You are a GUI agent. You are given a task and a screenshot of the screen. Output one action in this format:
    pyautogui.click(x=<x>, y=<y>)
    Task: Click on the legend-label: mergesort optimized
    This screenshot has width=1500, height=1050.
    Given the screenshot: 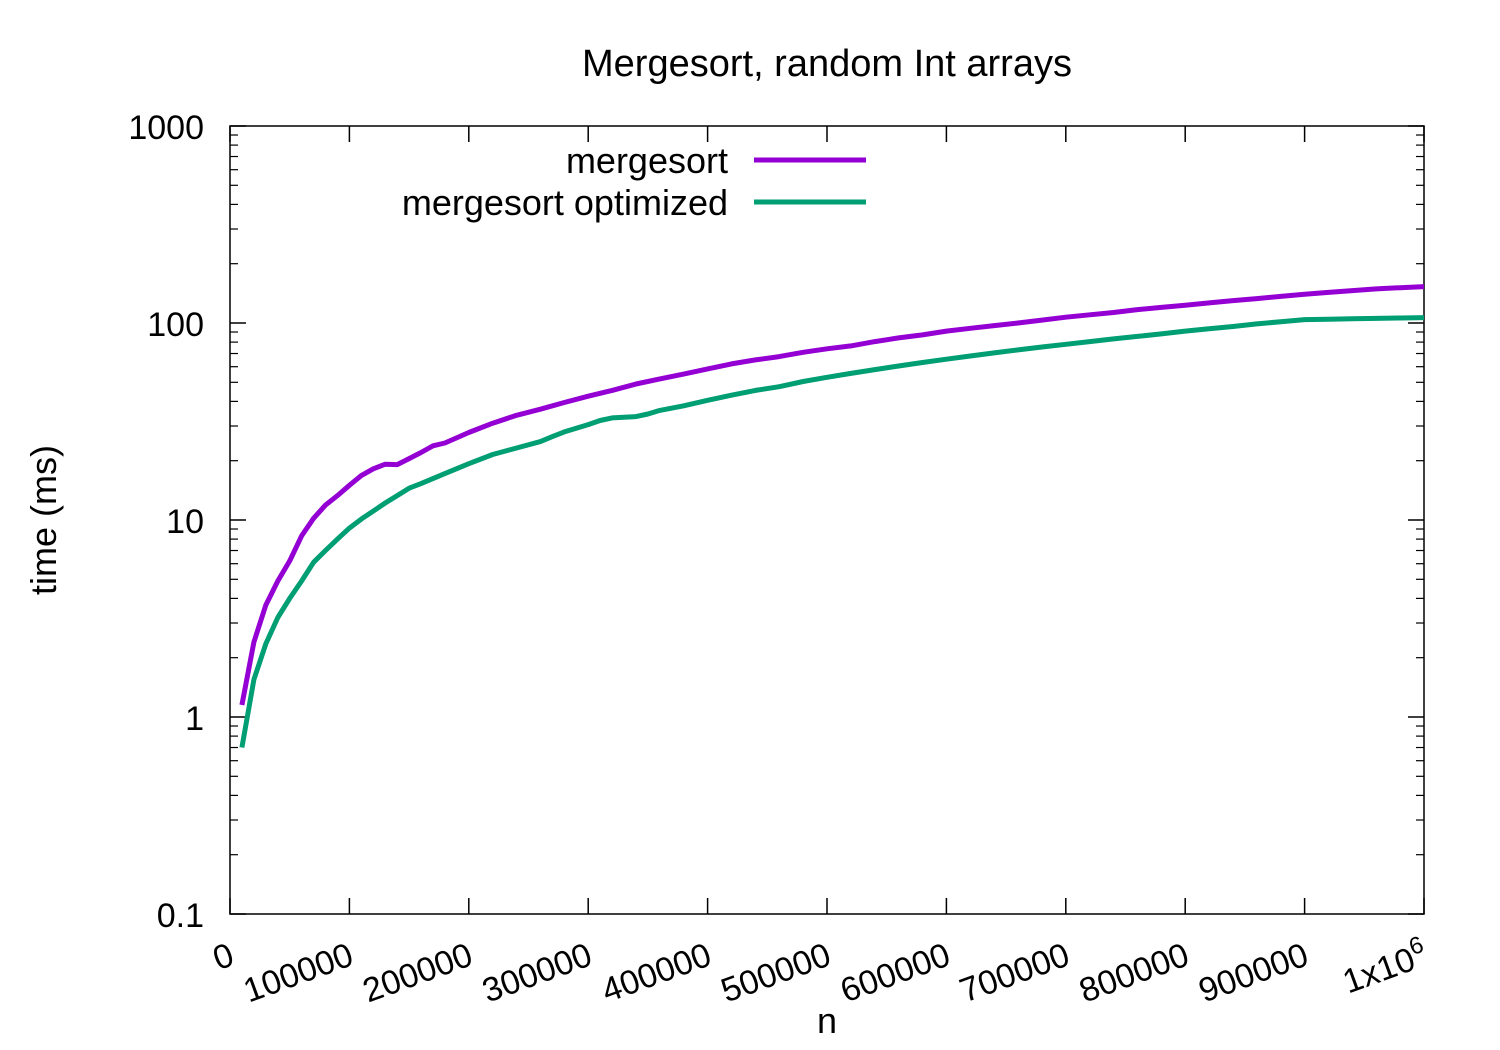 What is the action you would take?
    pyautogui.click(x=565, y=202)
    